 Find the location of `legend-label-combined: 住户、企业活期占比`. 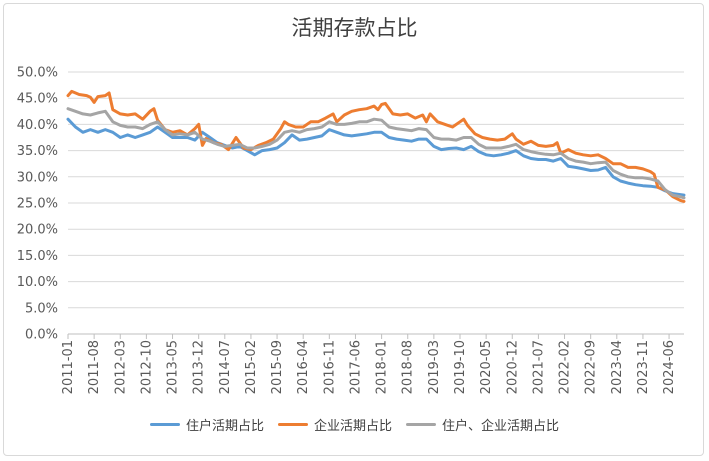

legend-label-combined: 住户、企业活期占比 is located at coordinates (501, 426).